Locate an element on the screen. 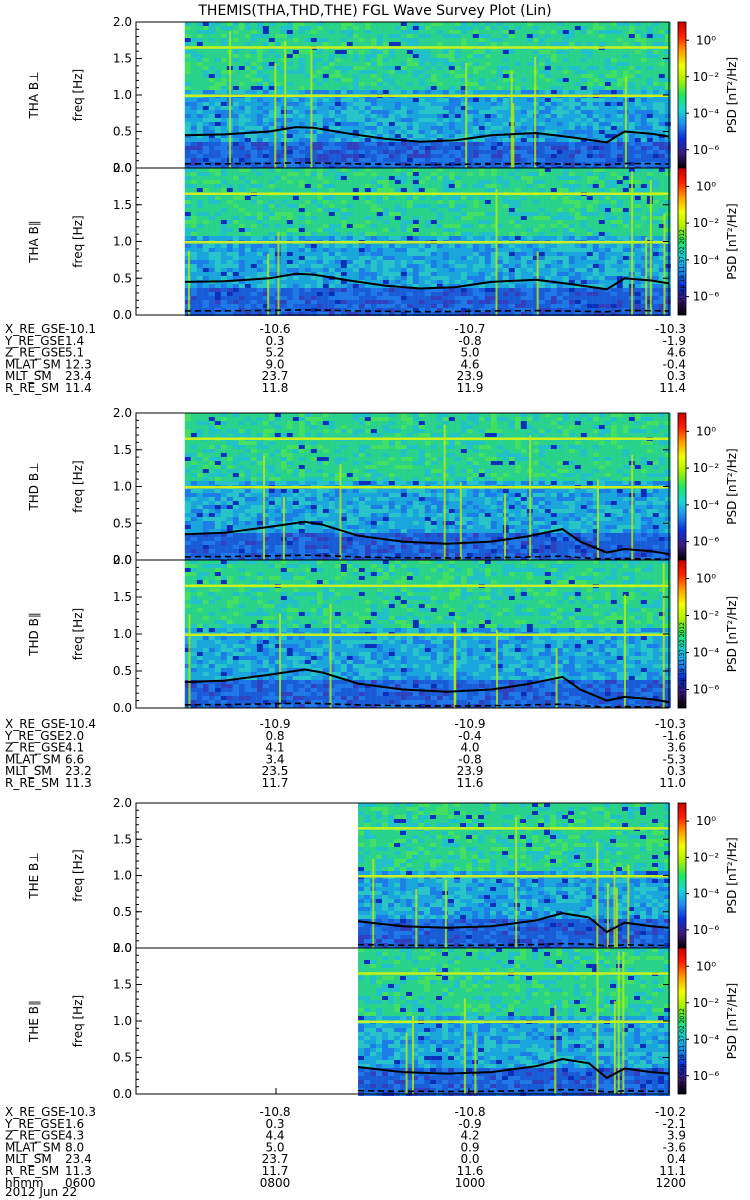 Image resolution: width=750 pixels, height=1200 pixels. ephemeris-value: -10.3 is located at coordinates (670, 329).